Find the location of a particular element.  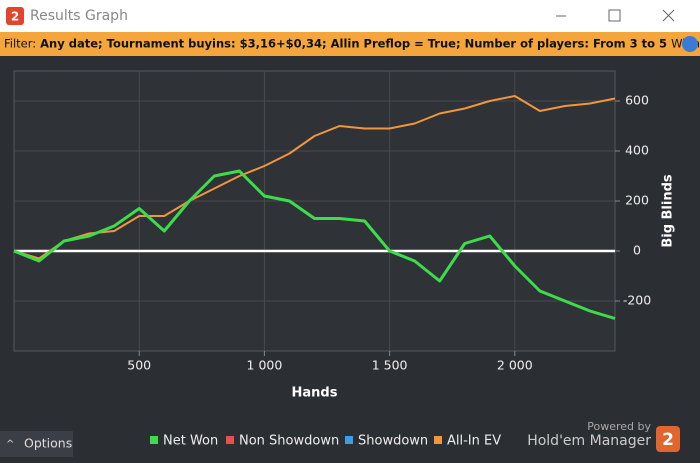

close-button is located at coordinates (668, 15).